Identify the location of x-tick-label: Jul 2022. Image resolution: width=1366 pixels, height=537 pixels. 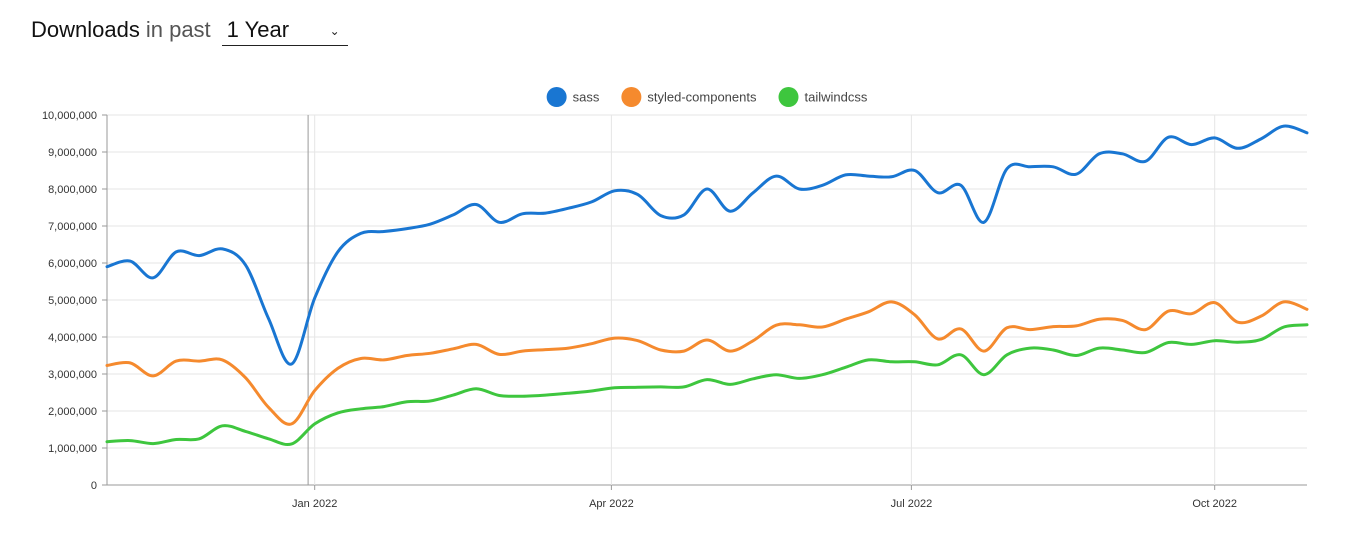
(912, 504).